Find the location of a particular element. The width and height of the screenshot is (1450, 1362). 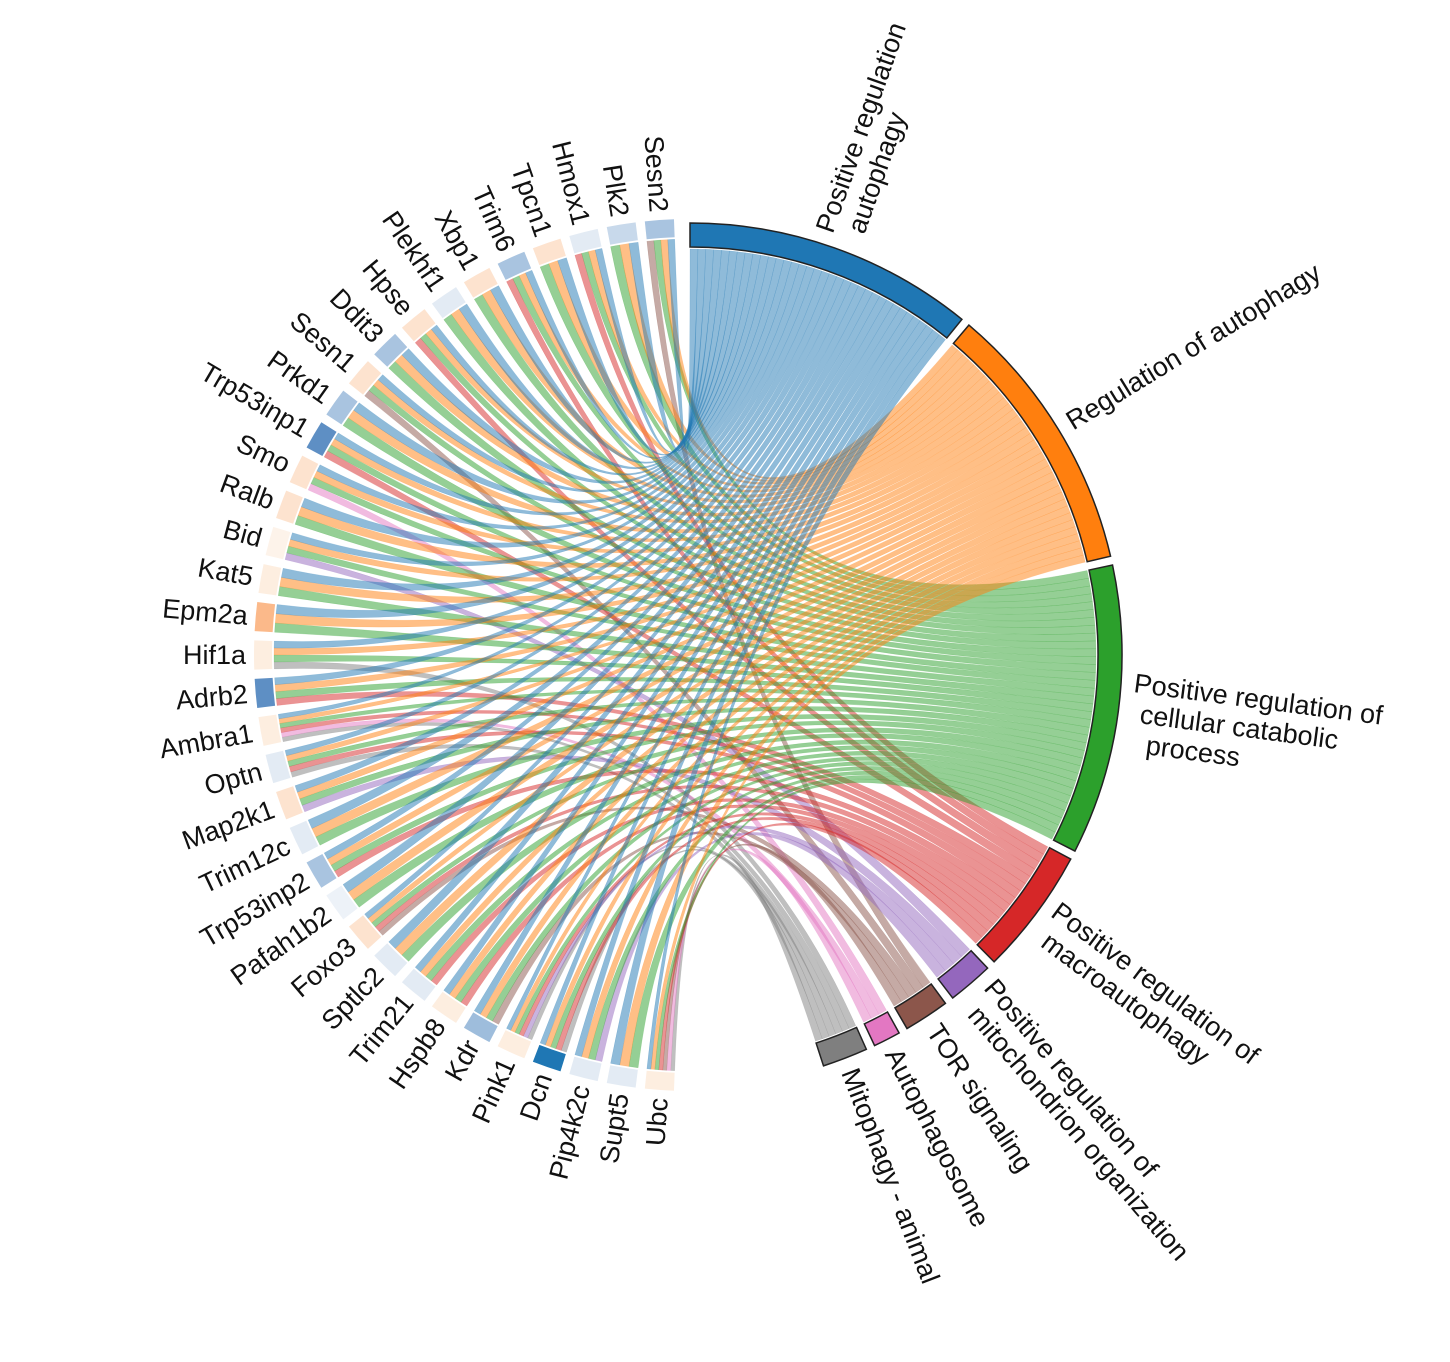

gene-arc-adrb2 is located at coordinates (265, 692).